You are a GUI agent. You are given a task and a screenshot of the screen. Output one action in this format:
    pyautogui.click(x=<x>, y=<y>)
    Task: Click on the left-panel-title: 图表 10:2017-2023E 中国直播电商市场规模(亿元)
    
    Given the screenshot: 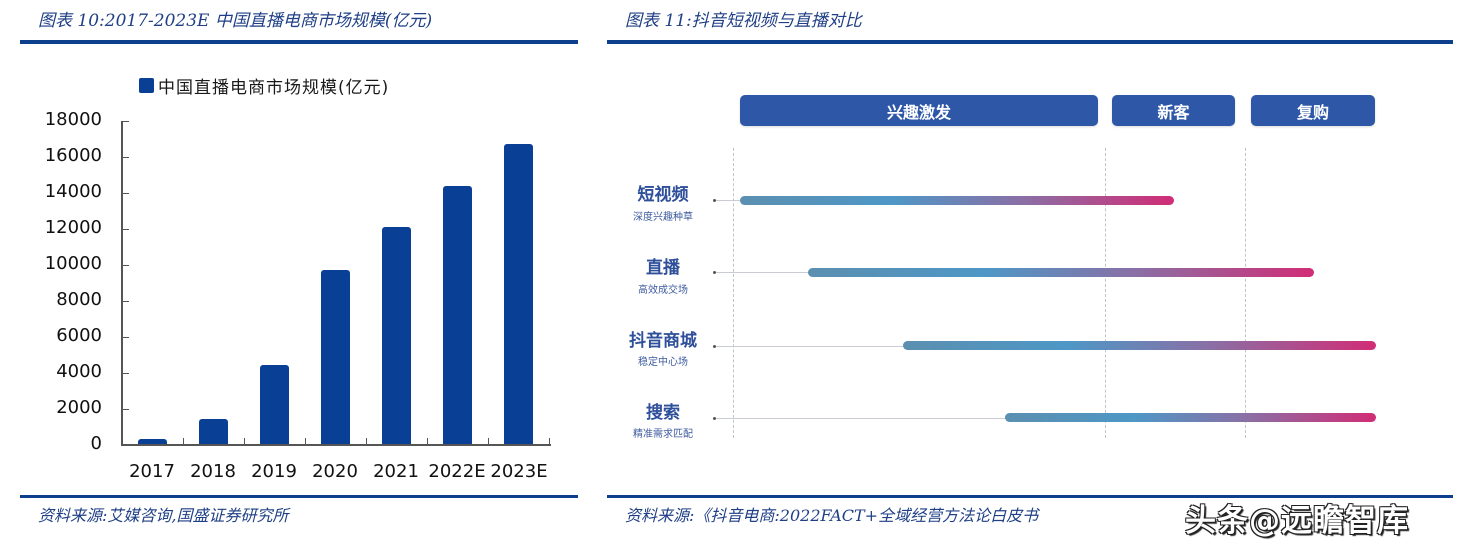 What is the action you would take?
    pyautogui.click(x=235, y=21)
    